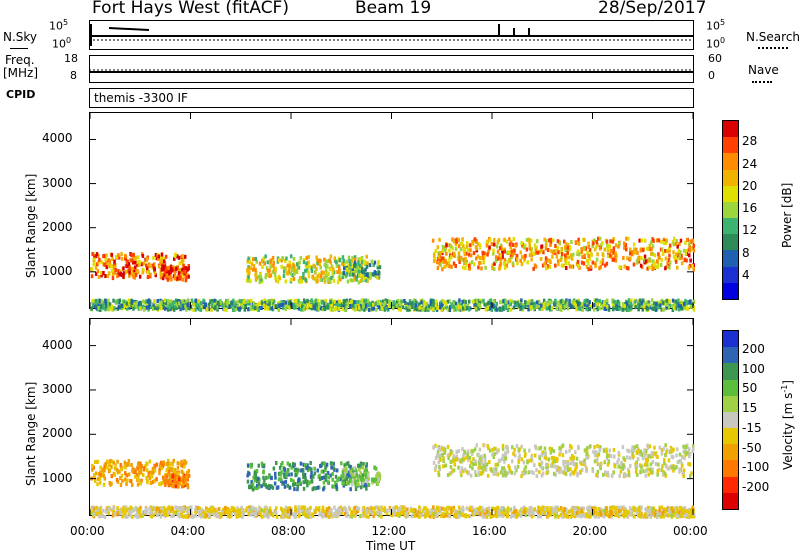 This screenshot has width=800, height=554. What do you see at coordinates (190, 9) in the screenshot?
I see `radar-title: Fort Hays West (fitACF)` at bounding box center [190, 9].